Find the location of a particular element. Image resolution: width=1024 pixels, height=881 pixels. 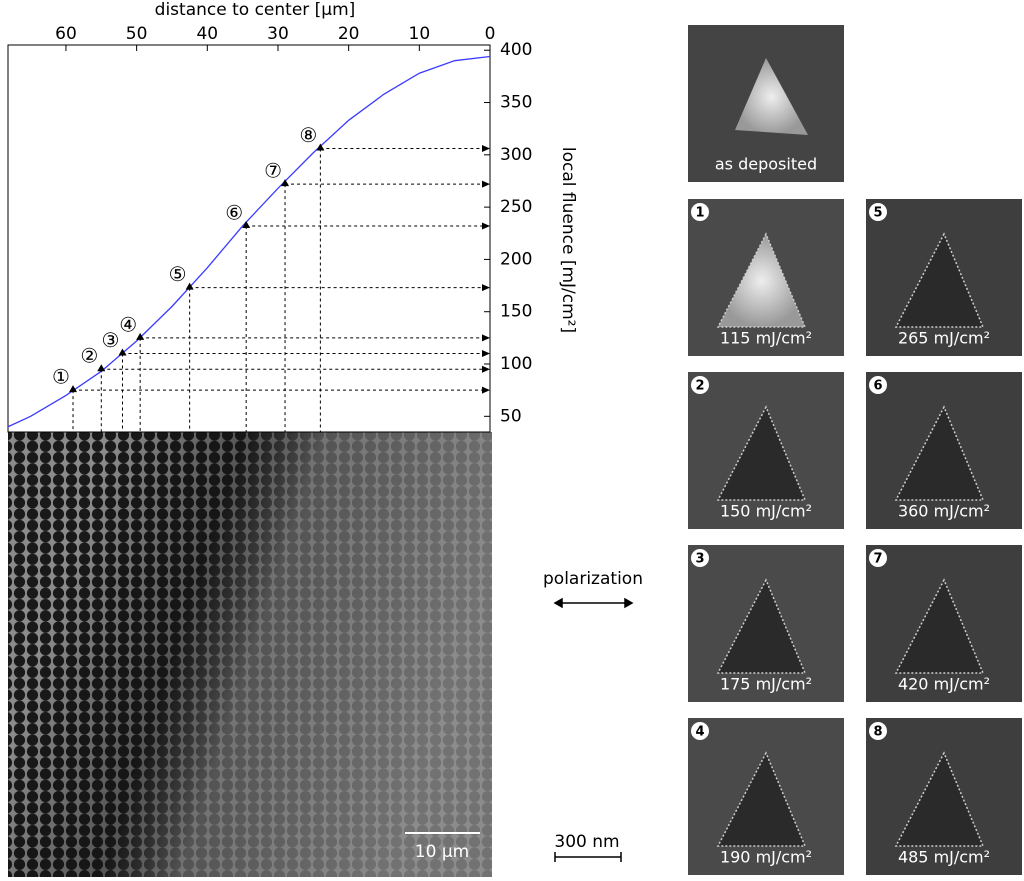

panel-number: 4 is located at coordinates (699, 732).